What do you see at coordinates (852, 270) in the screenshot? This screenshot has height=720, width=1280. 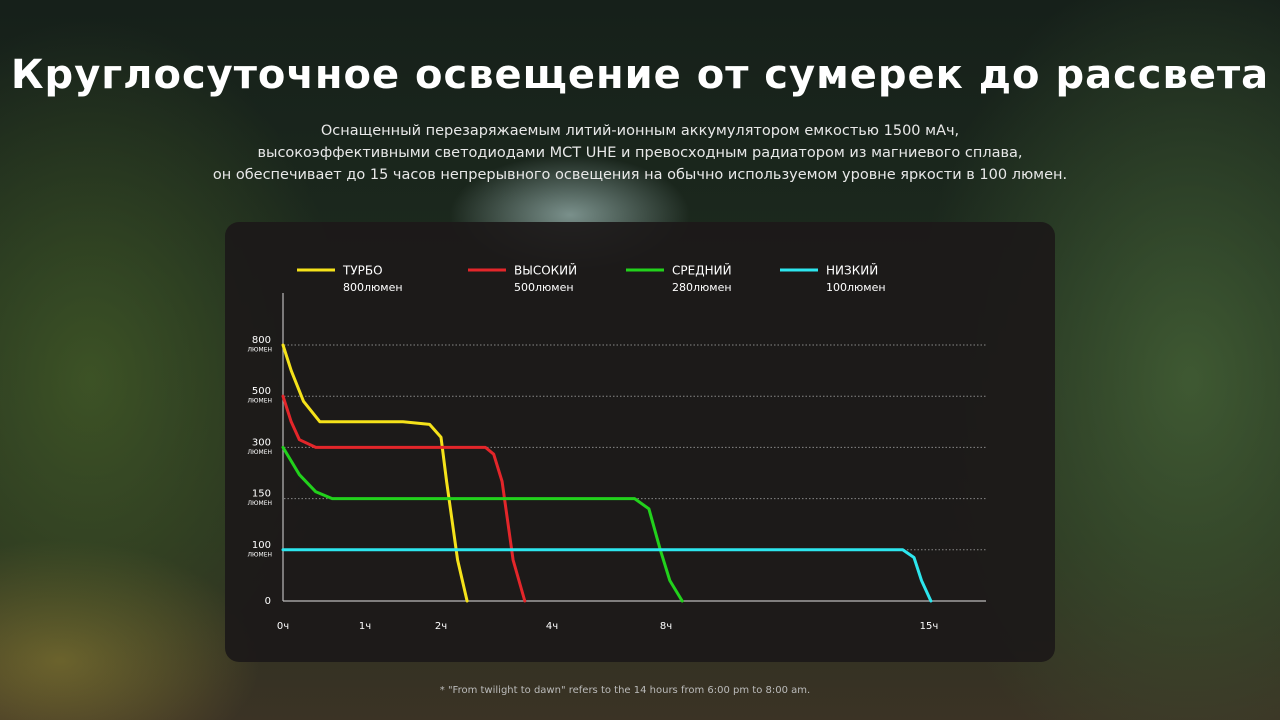 I see `legend-label: НИЗКИЙ` at bounding box center [852, 270].